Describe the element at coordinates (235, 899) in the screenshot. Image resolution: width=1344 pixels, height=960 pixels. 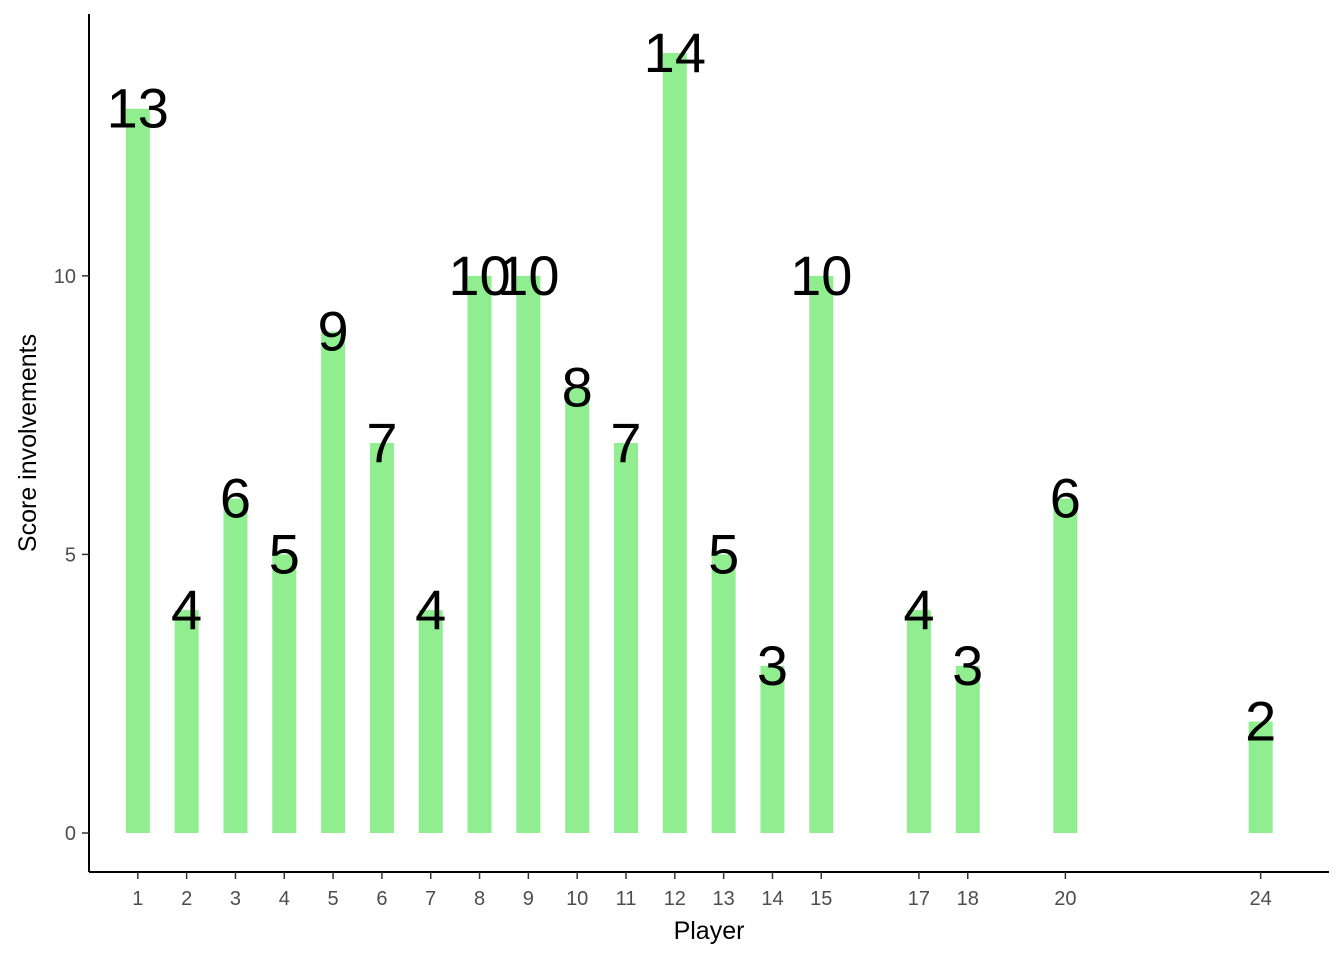
I see `x-tick-label-3: 3` at that location.